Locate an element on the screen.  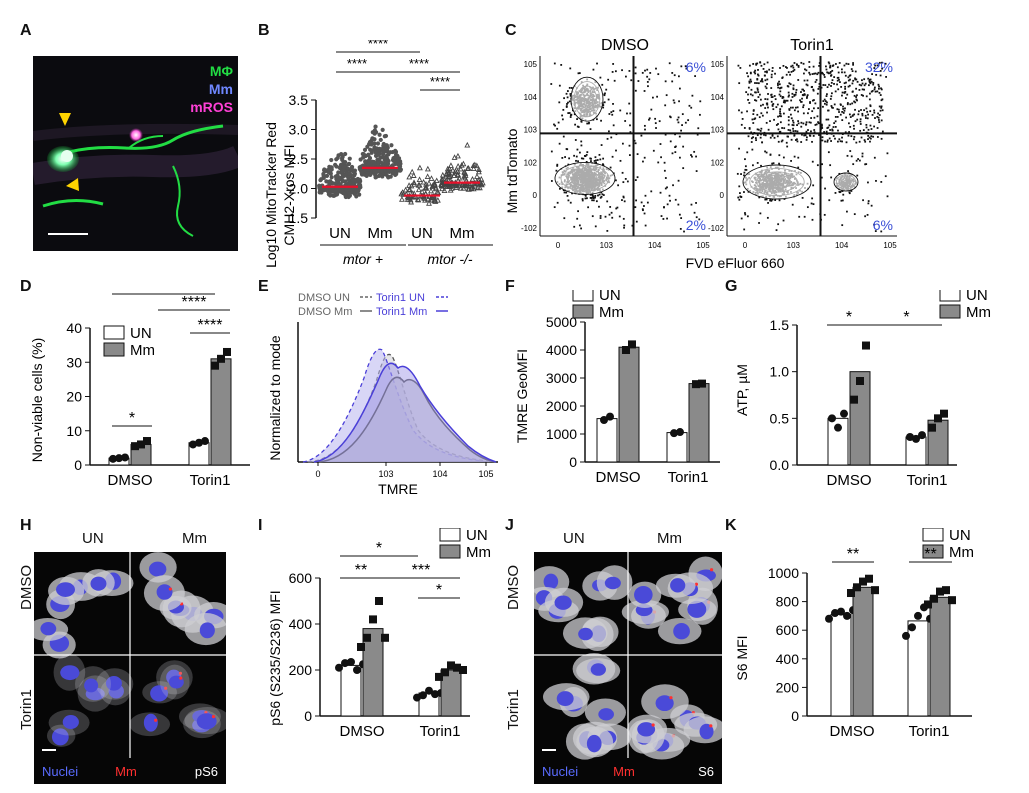
bar-un is located at coordinates (607, 440).